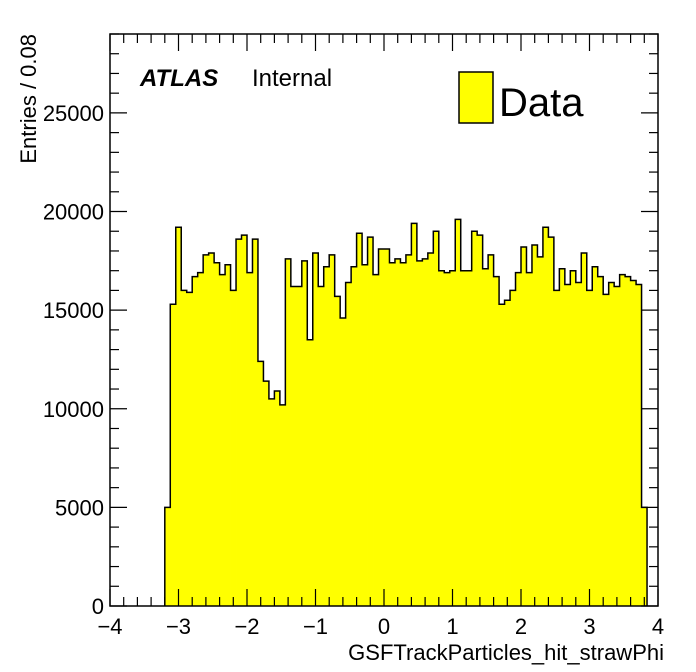  Describe the element at coordinates (384, 626) in the screenshot. I see `x-tick-label: 0` at that location.